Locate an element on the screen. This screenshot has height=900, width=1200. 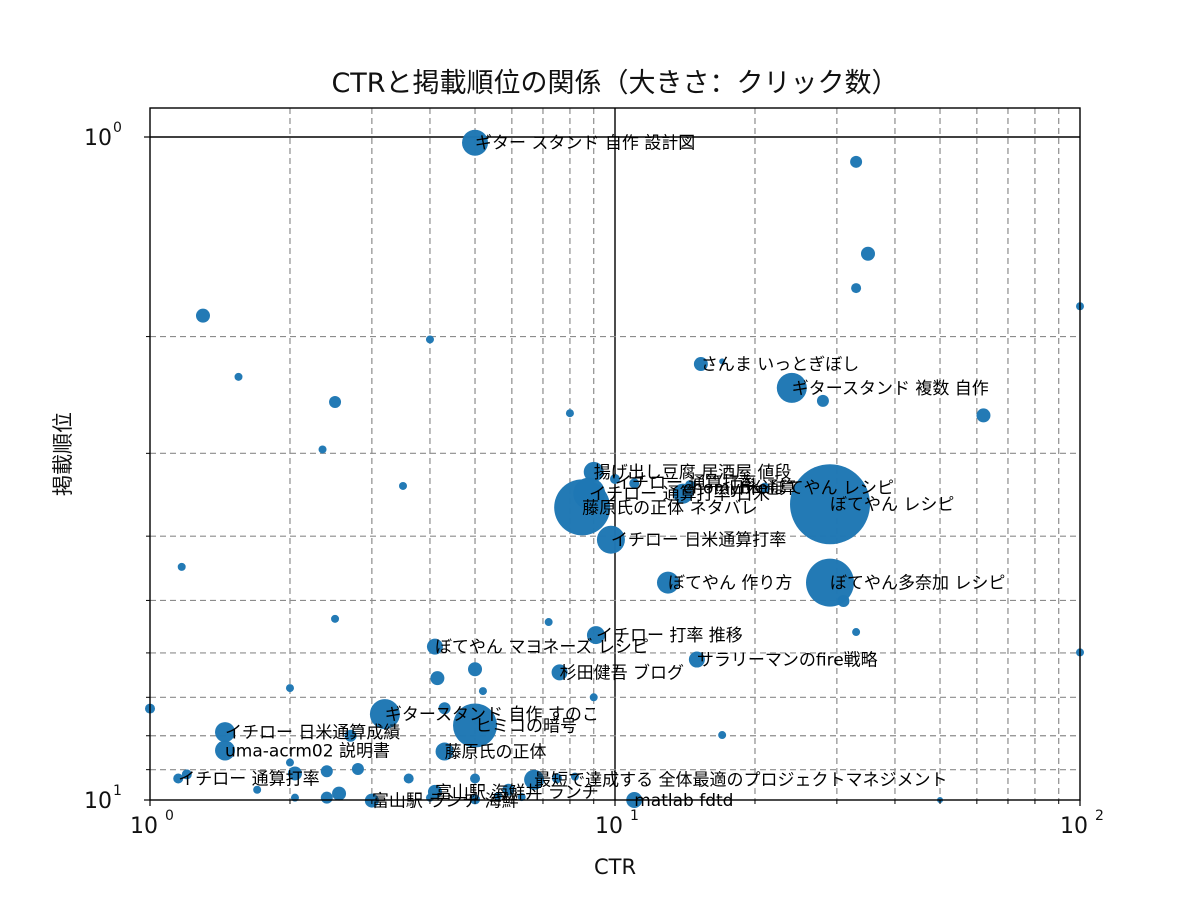
chart-title: CTRと掲載順位の関係（大きさ：クリック数） is located at coordinates (614, 83).